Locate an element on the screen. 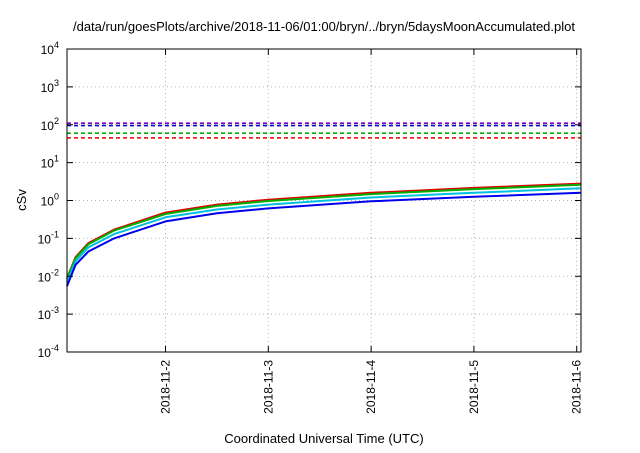 This screenshot has height=453, width=640. y-tick-label: 10⁻⁴ is located at coordinates (48, 351).